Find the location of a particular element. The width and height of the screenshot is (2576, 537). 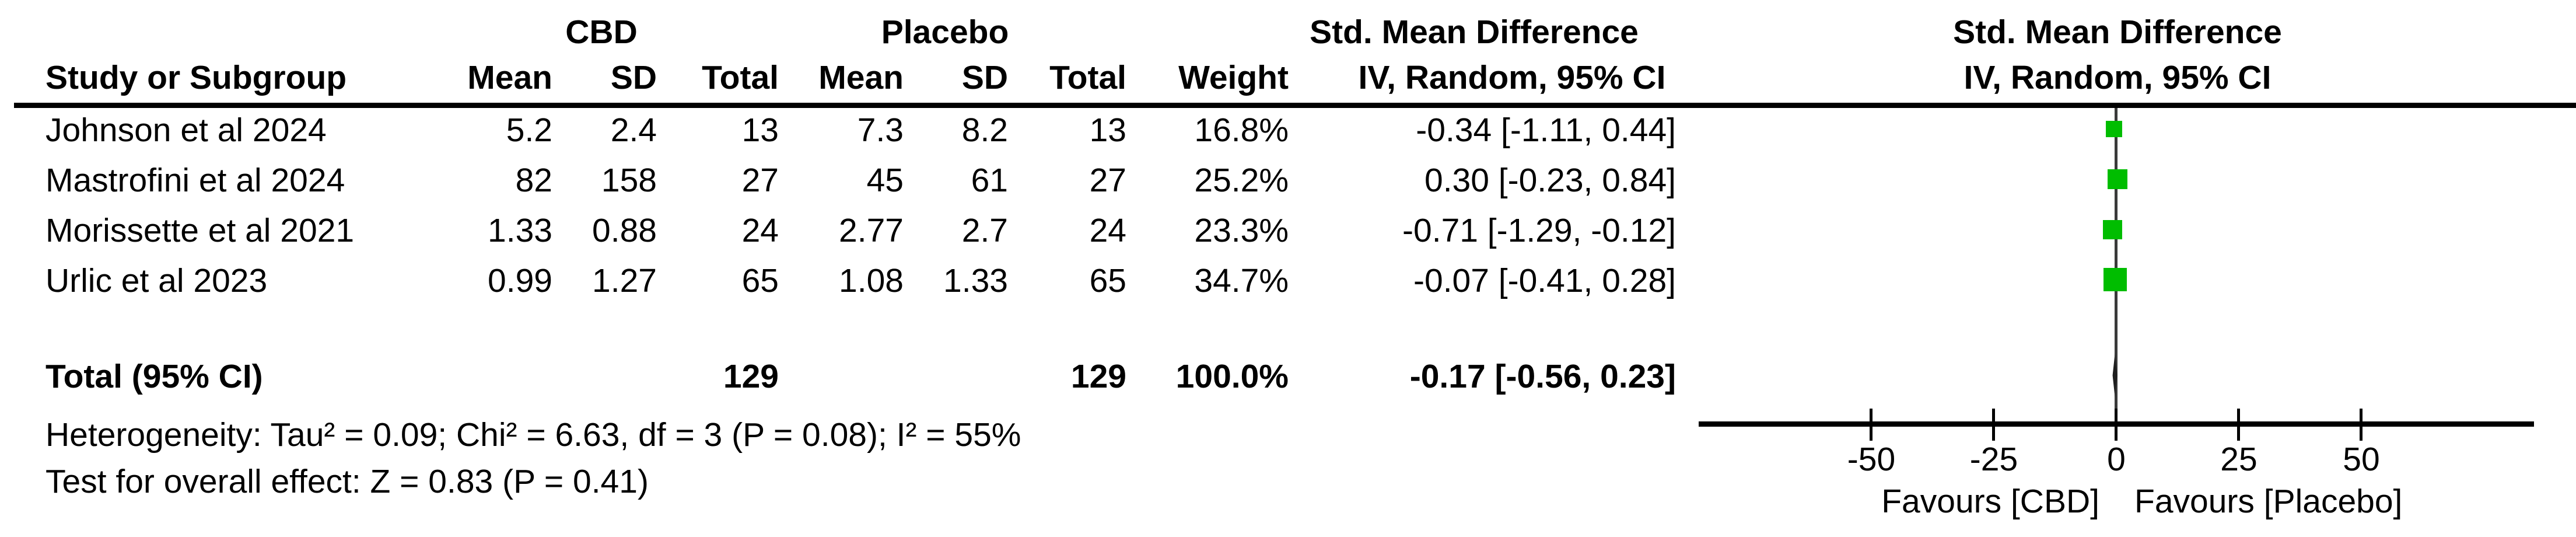

treatment-group-header: CBD is located at coordinates (601, 32).